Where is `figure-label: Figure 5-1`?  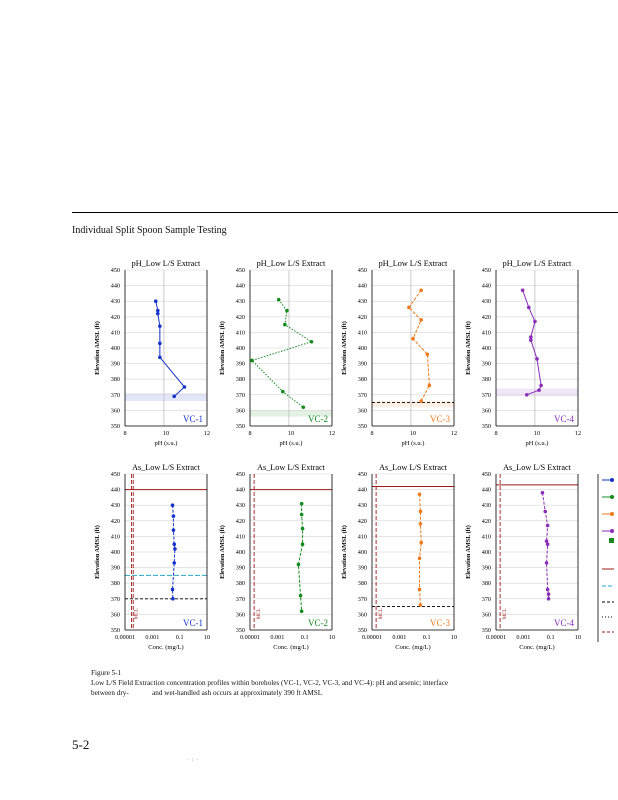 figure-label: Figure 5-1 is located at coordinates (106, 673).